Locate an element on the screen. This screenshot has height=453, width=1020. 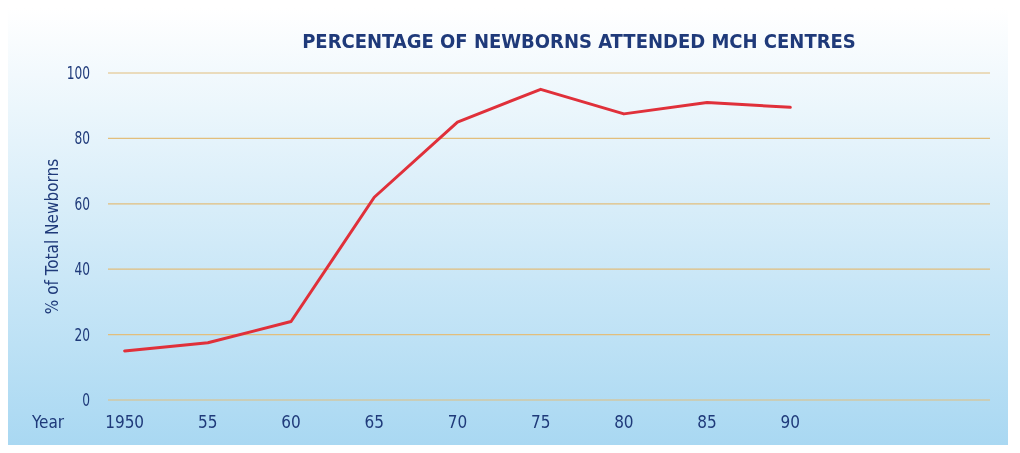
x-tick-label: 90 is located at coordinates (790, 422).